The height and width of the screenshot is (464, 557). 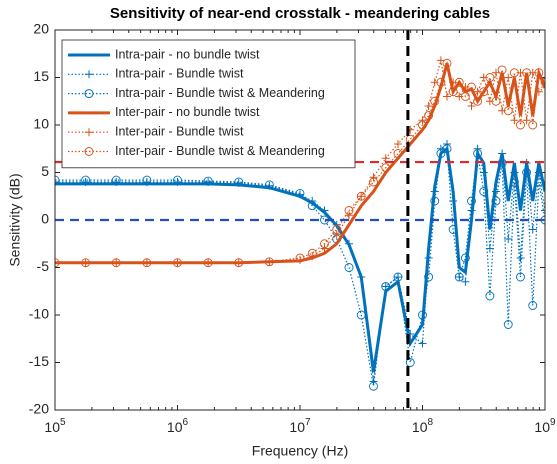 I want to click on y-axis-label: Sensitivity (dB), so click(x=15, y=219).